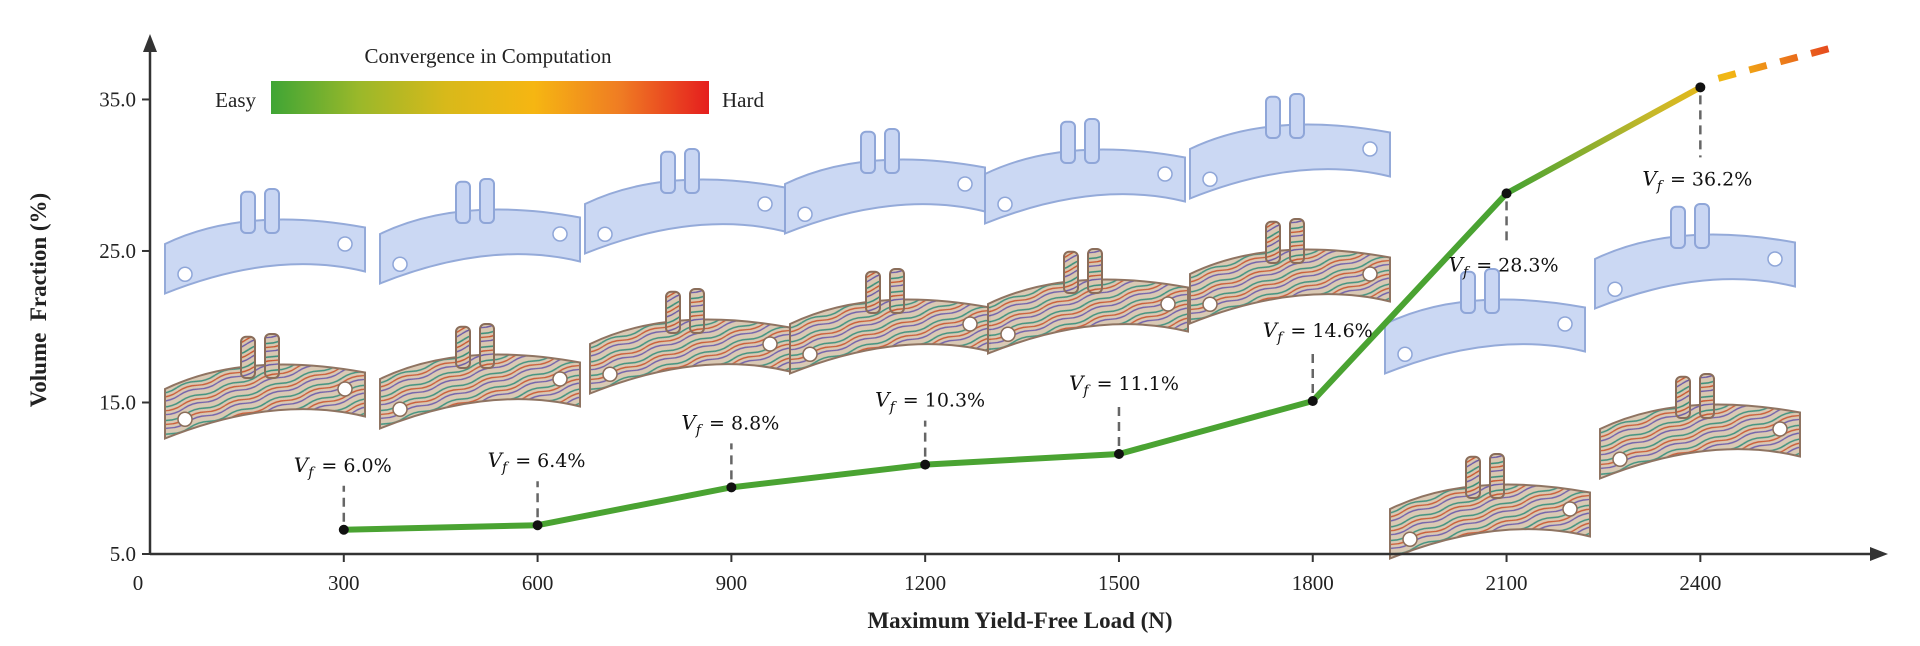 Image resolution: width=1920 pixels, height=646 pixels. I want to click on annotation-label: Vf = 6.0%, so click(343, 467).